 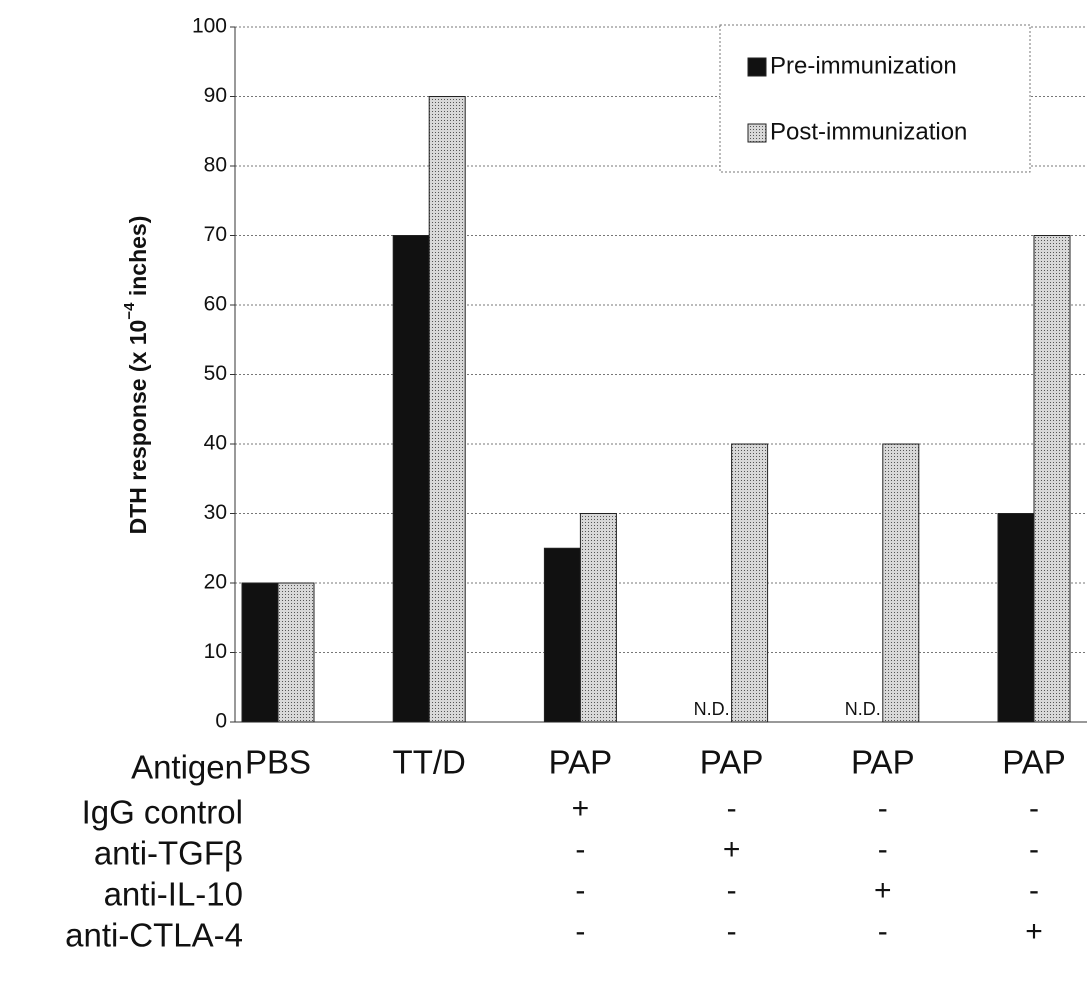 I want to click on x-tick-label: PBS, so click(x=278, y=762).